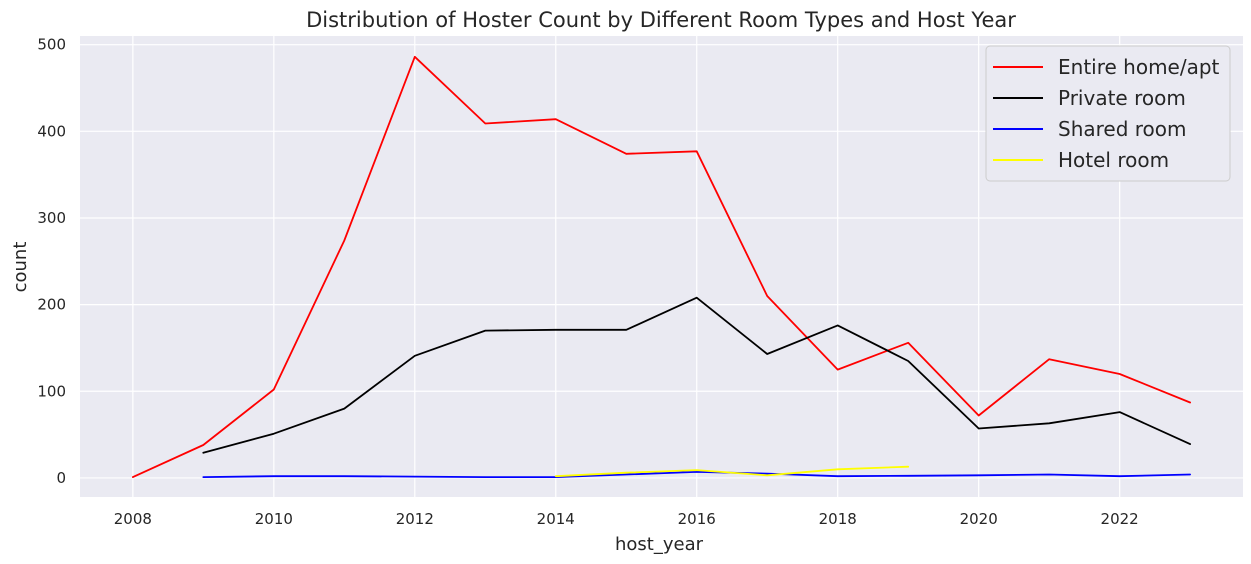 The width and height of the screenshot is (1251, 564). Describe the element at coordinates (1139, 67) in the screenshot. I see `legend-label-entire-home: Entire home/apt` at that location.